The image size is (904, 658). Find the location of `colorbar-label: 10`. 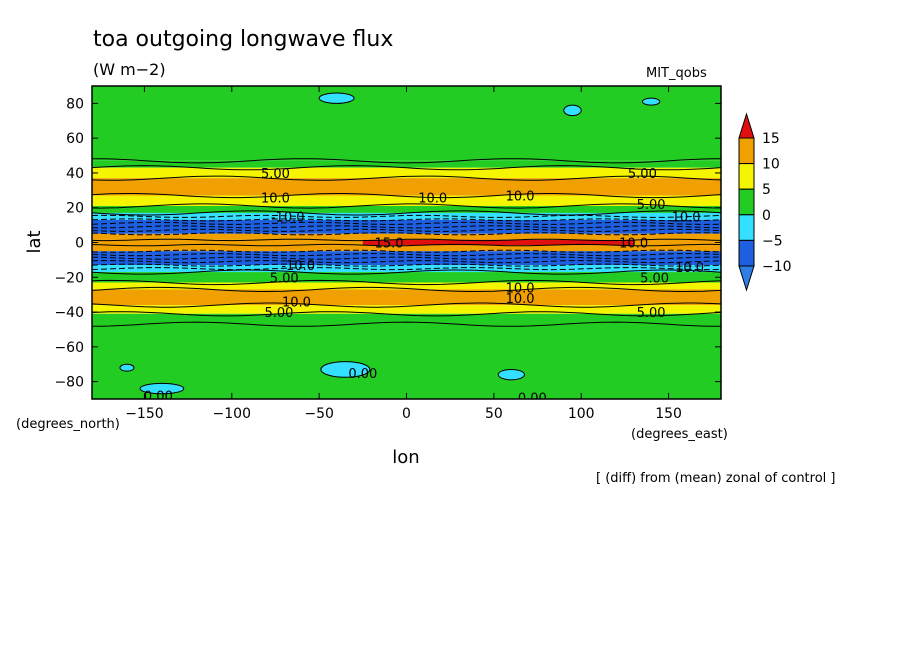

colorbar-label: 10 is located at coordinates (771, 165).